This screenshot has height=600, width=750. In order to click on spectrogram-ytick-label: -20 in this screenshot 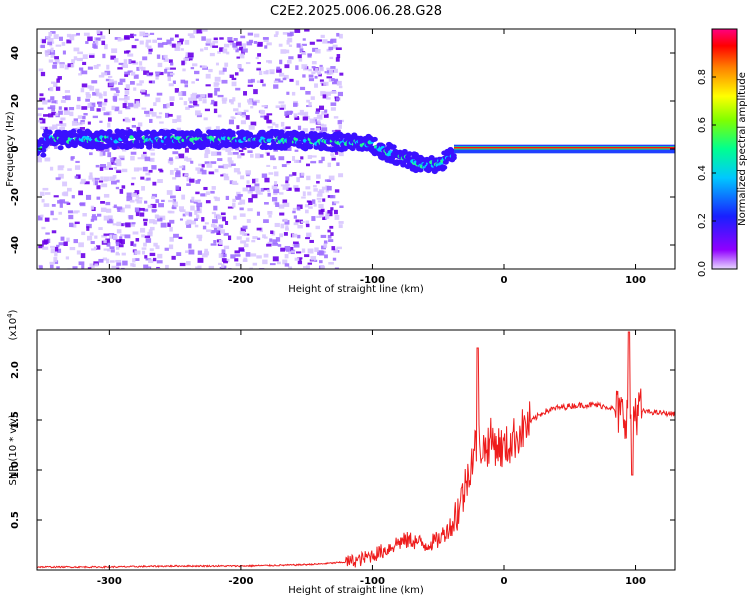, I will do `click(15, 197)`.